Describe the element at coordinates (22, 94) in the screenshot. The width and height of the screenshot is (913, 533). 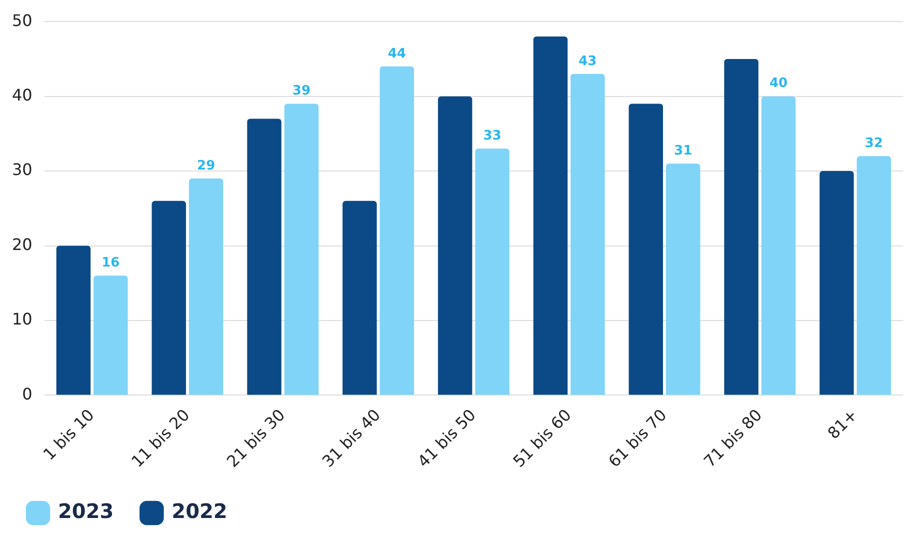
I see `y-tick-label: 40` at that location.